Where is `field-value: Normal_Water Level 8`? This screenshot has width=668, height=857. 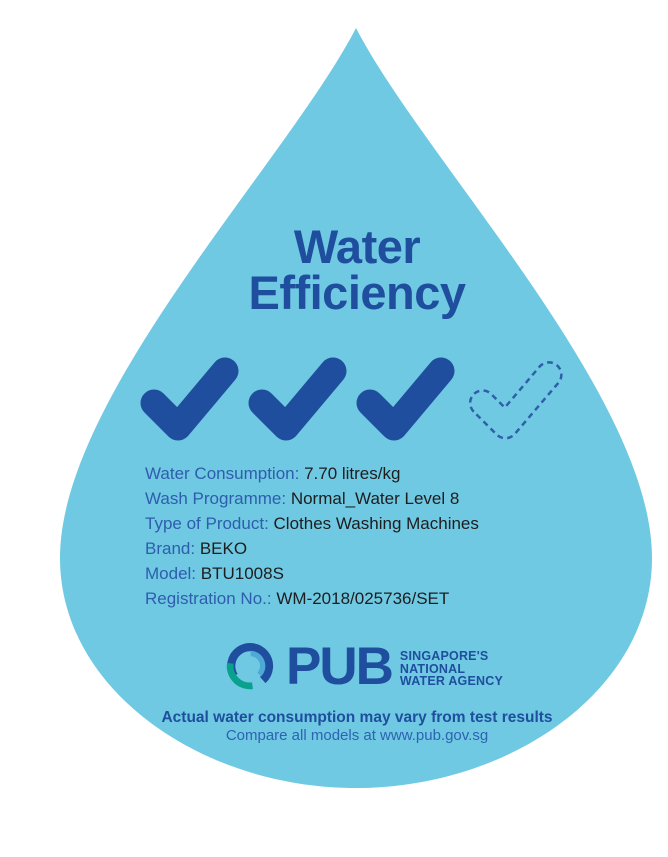
field-value: Normal_Water Level 8 is located at coordinates (375, 498).